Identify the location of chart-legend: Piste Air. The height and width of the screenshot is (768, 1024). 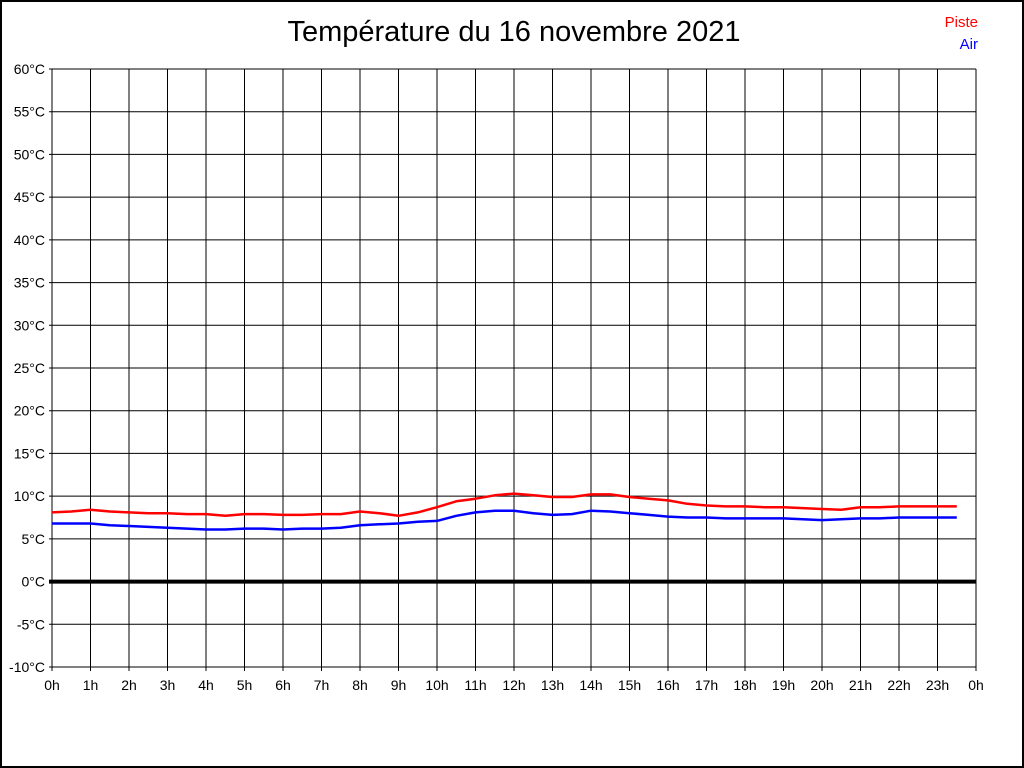
(961, 34).